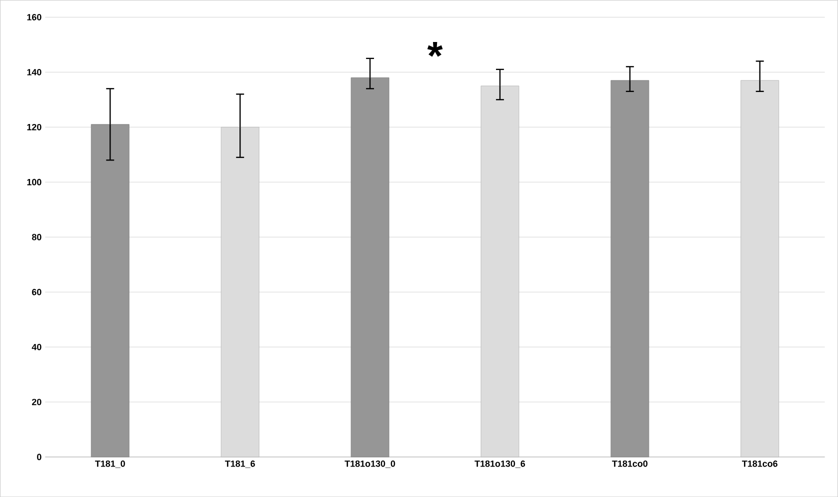  Describe the element at coordinates (630, 463) in the screenshot. I see `x-tick-label: T181co0` at that location.